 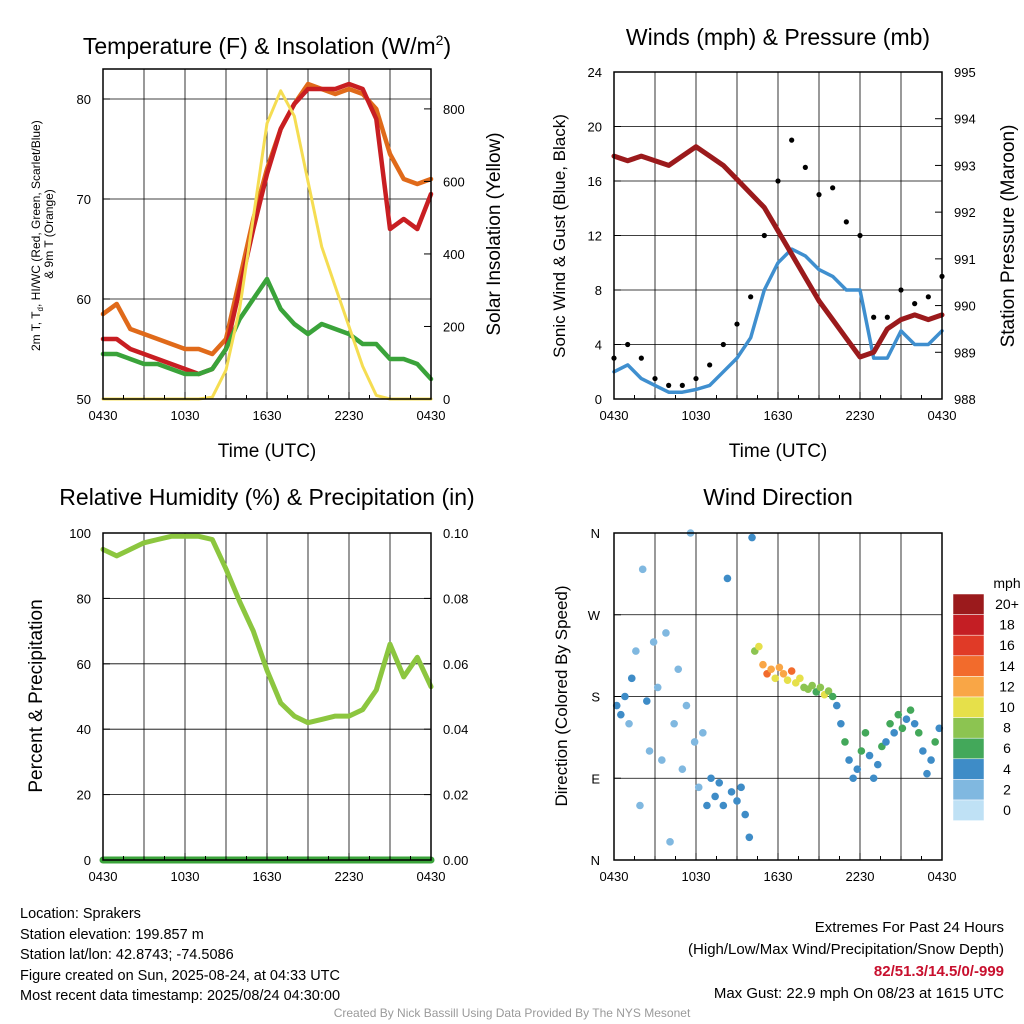 What do you see at coordinates (598, 345) in the screenshot?
I see `y-tick-label: 4` at bounding box center [598, 345].